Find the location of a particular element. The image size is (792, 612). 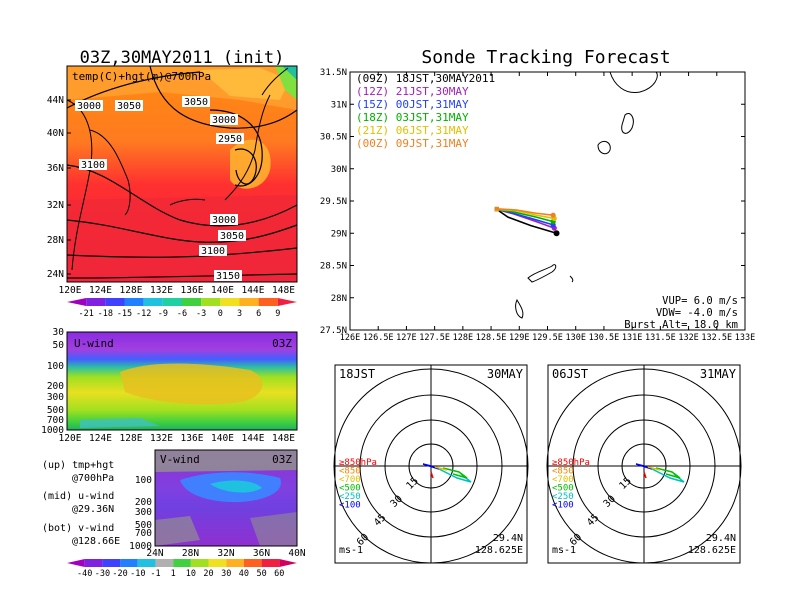

u-lon-tick: 120E is located at coordinates (70, 438).